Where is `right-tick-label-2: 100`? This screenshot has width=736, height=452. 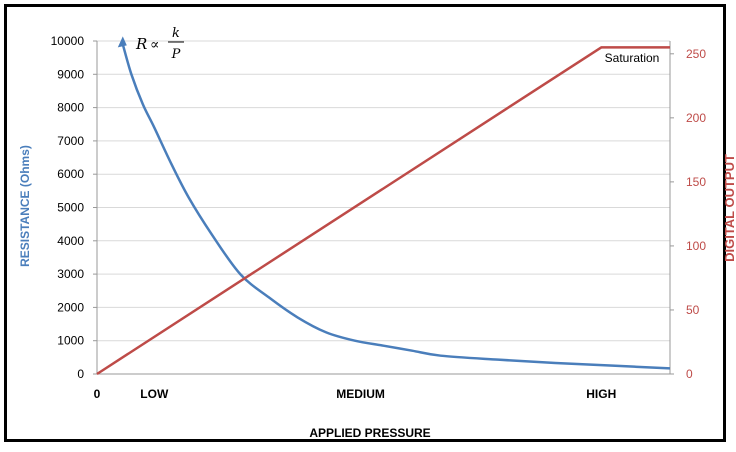 right-tick-label-2: 100 is located at coordinates (696, 246).